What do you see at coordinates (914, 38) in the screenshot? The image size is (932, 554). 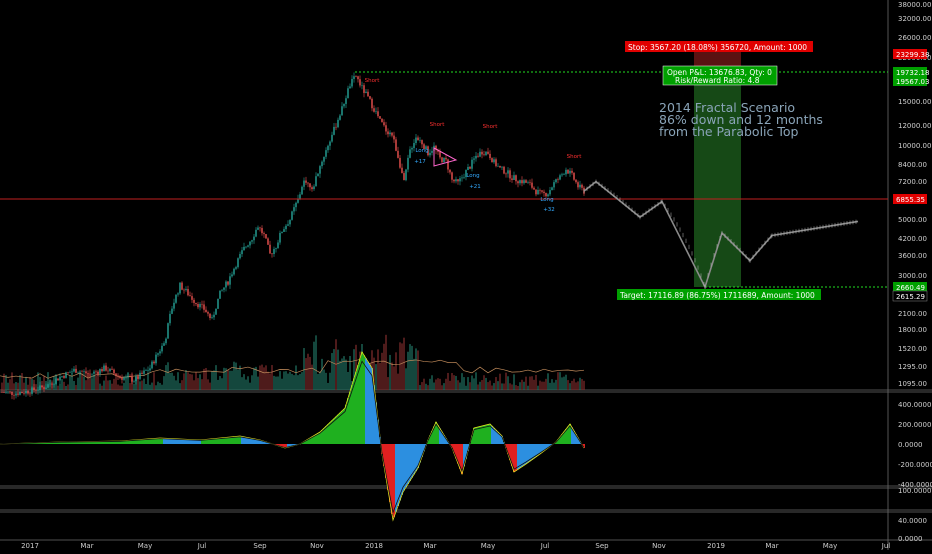 I see `price-tick-label: 26000.00` at bounding box center [914, 38].